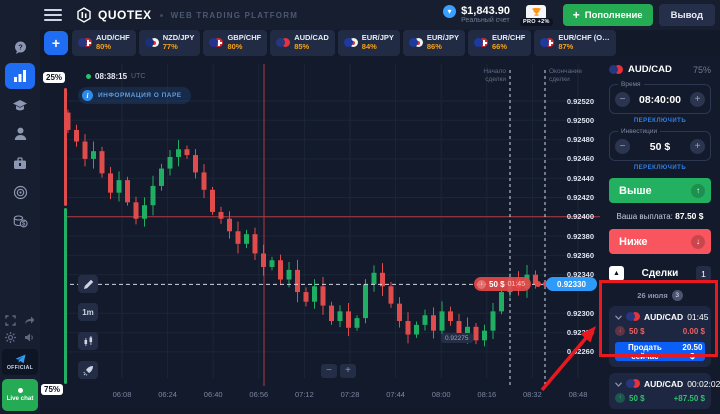 Image resolution: width=720 pixels, height=414 pixels. What do you see at coordinates (20, 163) in the screenshot?
I see `sidebar-item-market` at bounding box center [20, 163].